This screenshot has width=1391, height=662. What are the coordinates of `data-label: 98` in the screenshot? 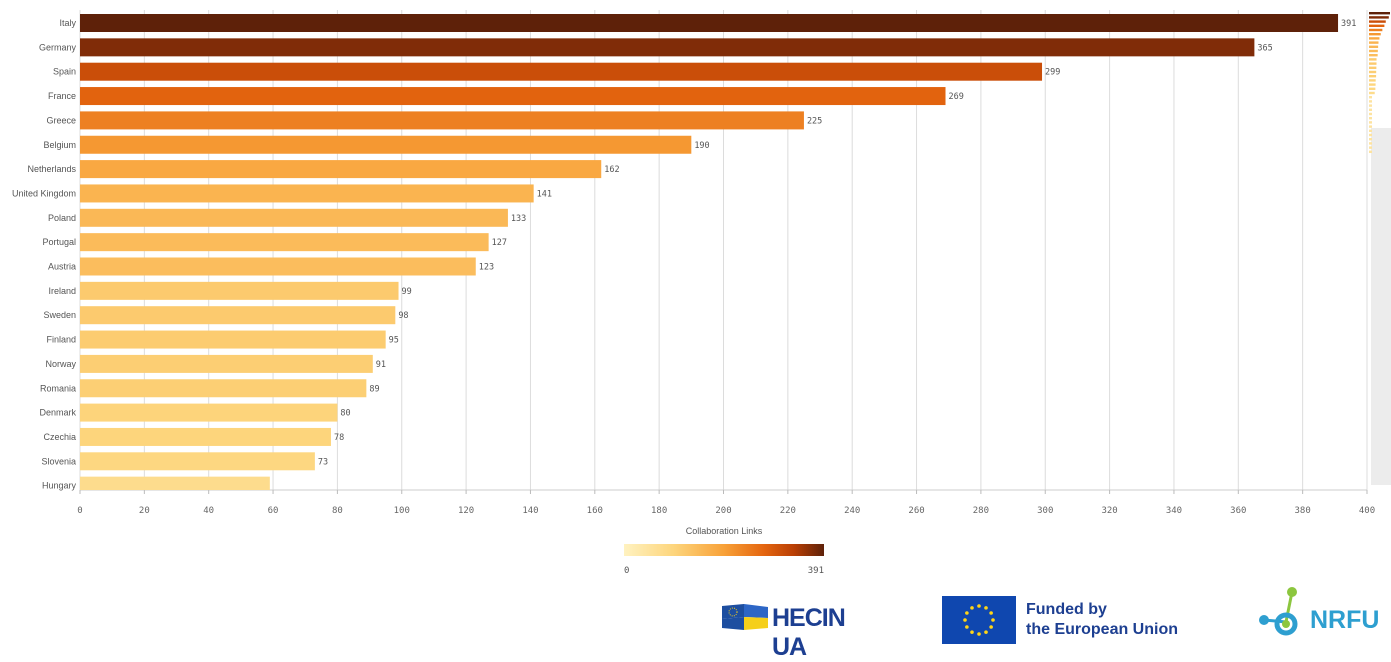 It's located at (403, 316).